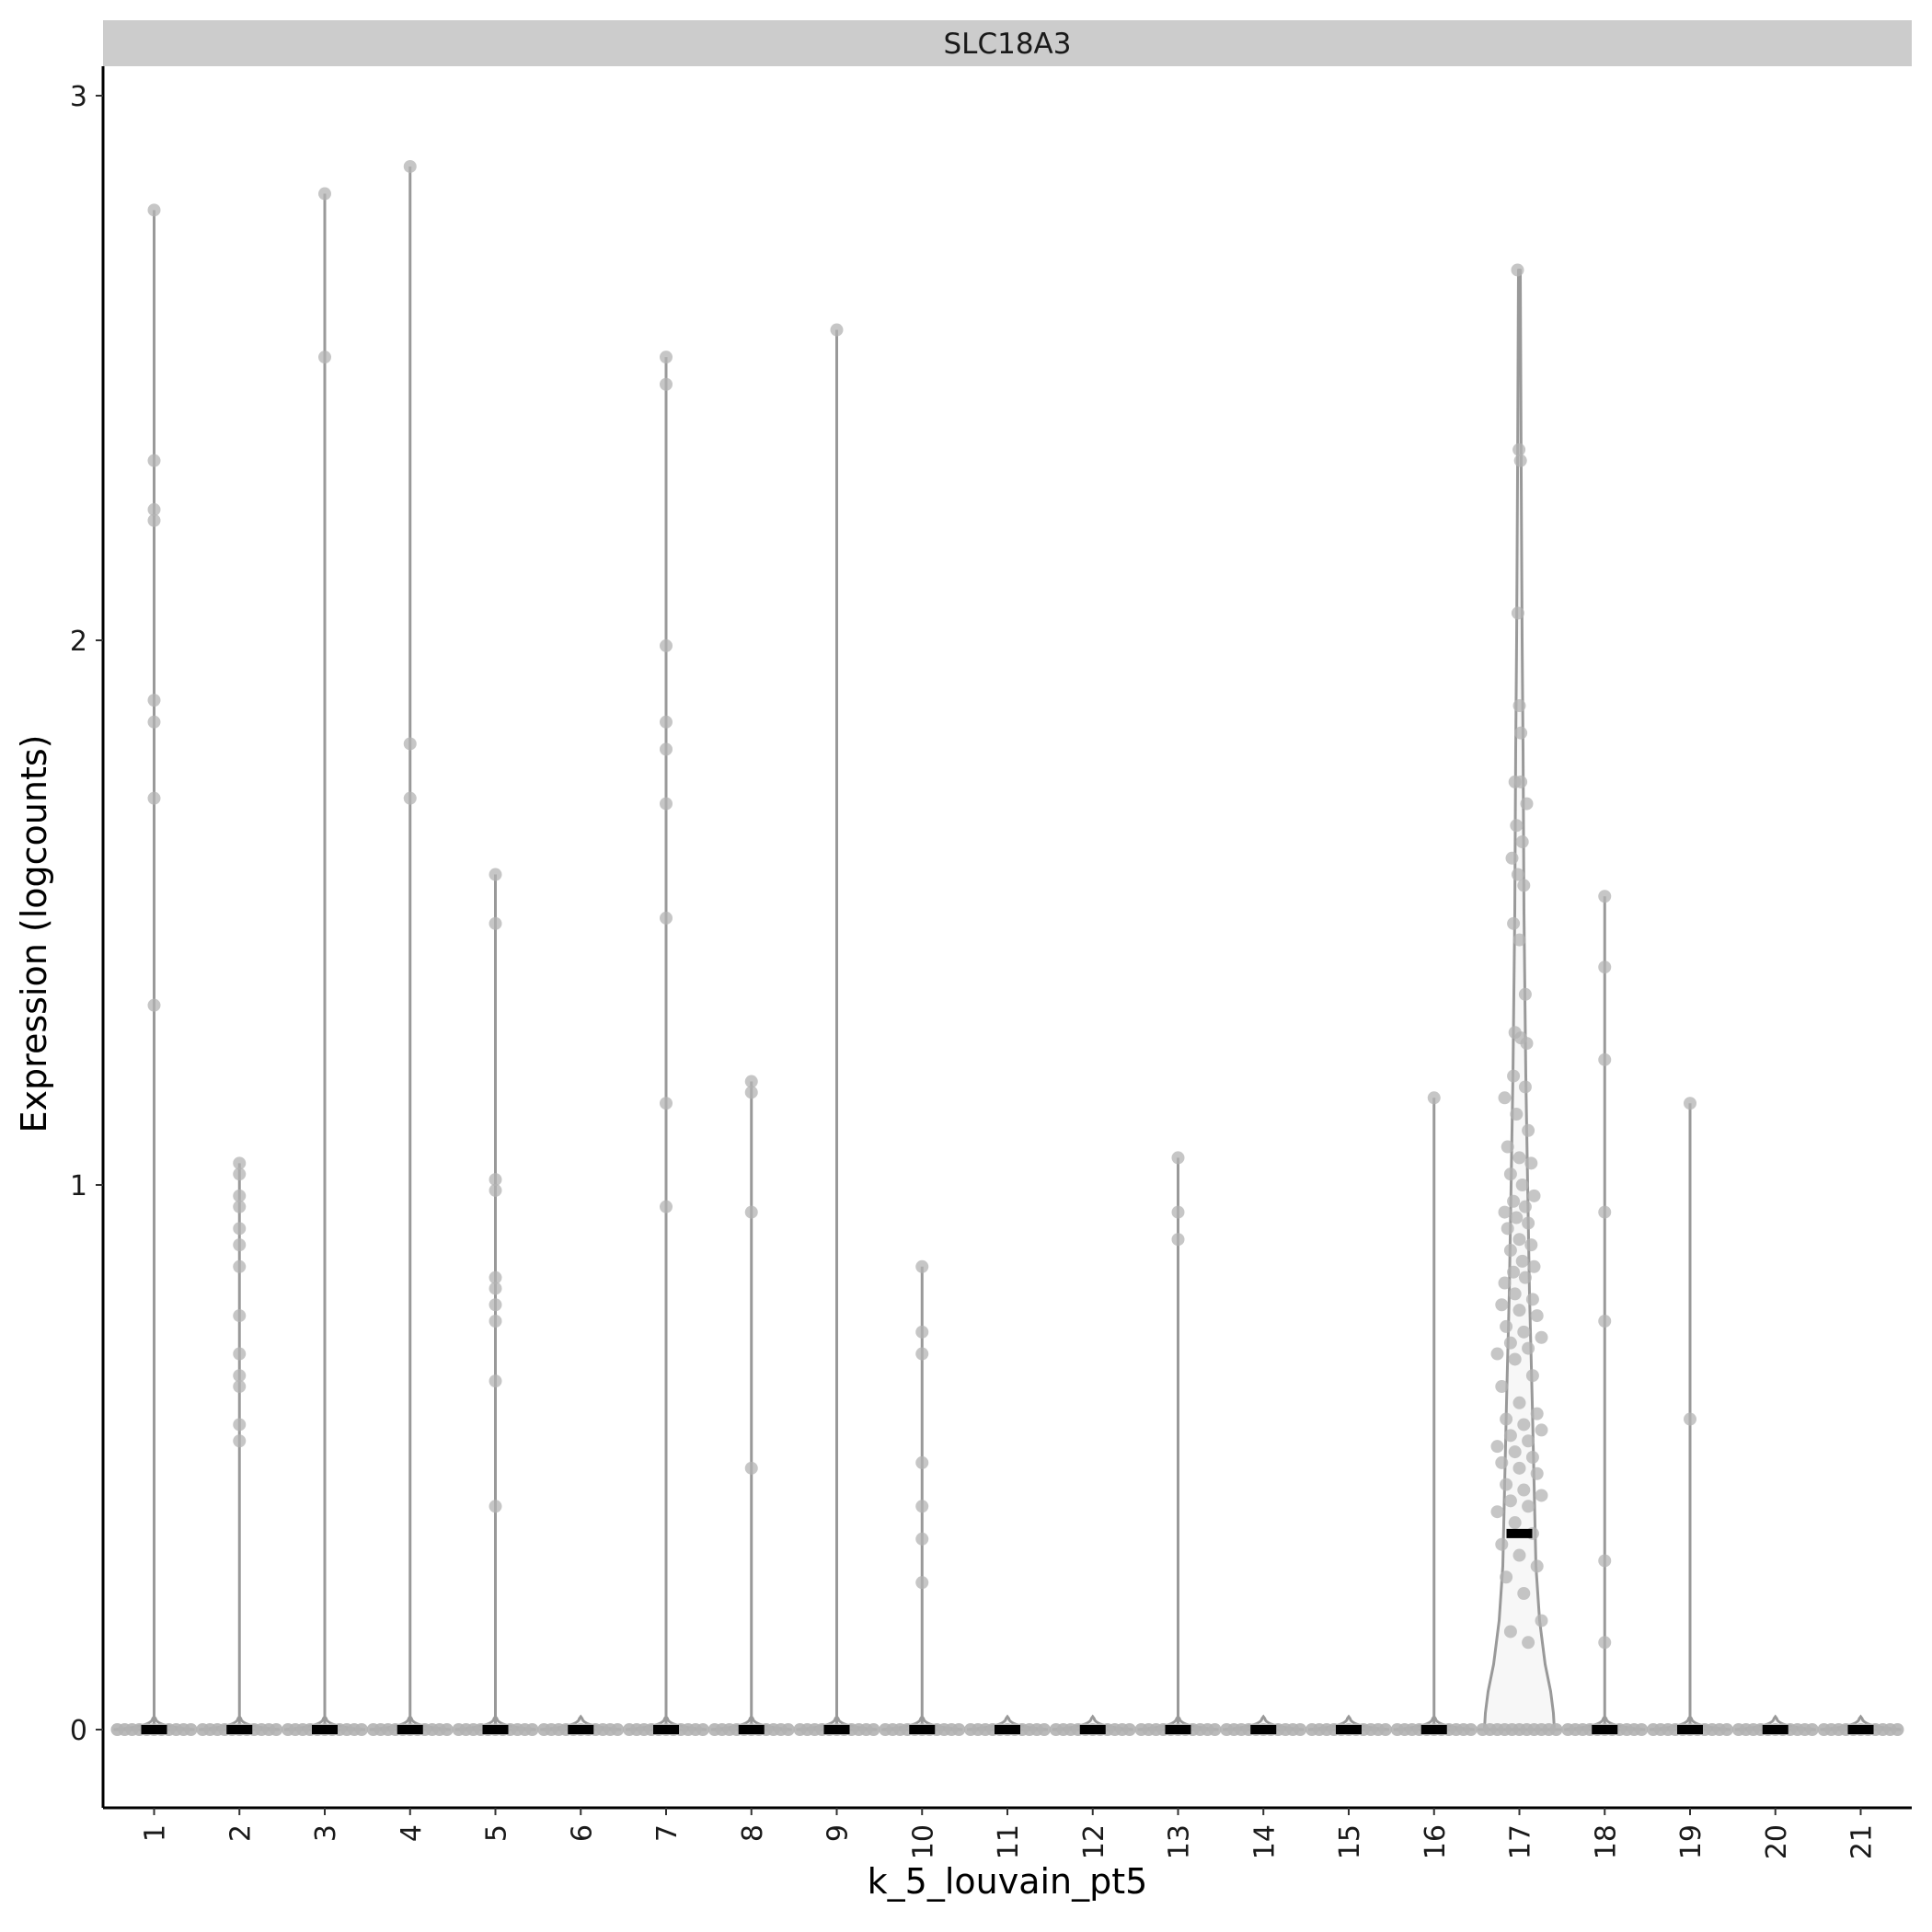 The height and width of the screenshot is (1932, 1932). What do you see at coordinates (923, 1841) in the screenshot?
I see `x-tick-label: 10` at bounding box center [923, 1841].